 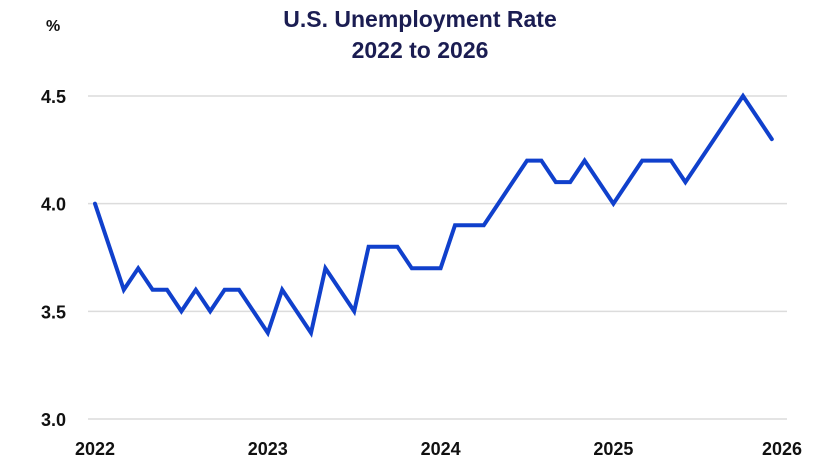 What do you see at coordinates (420, 35) in the screenshot?
I see `chart-title: U.S. Unemployment Rate 2022 to 2026` at bounding box center [420, 35].